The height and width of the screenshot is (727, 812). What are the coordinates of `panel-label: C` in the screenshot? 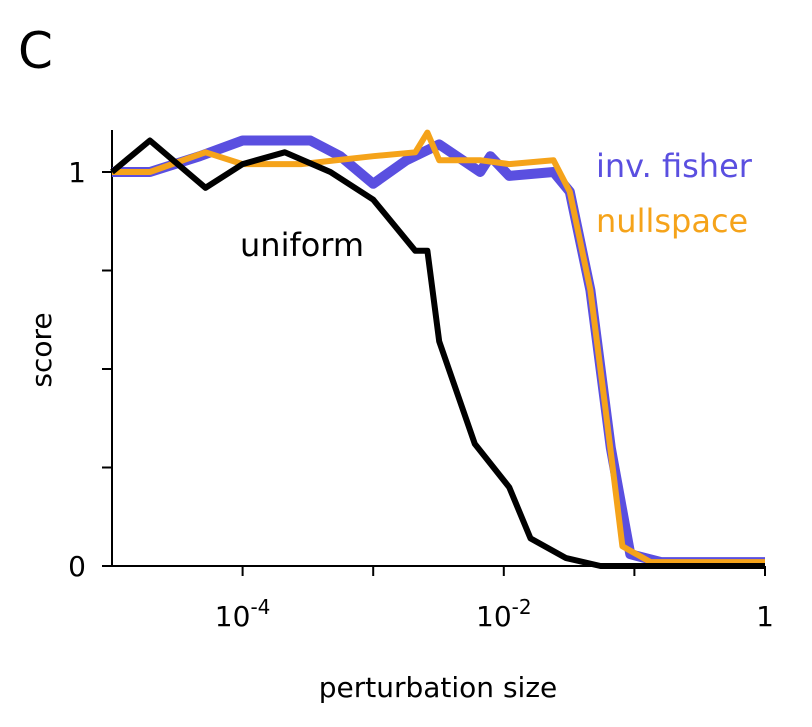 It's located at (35, 51).